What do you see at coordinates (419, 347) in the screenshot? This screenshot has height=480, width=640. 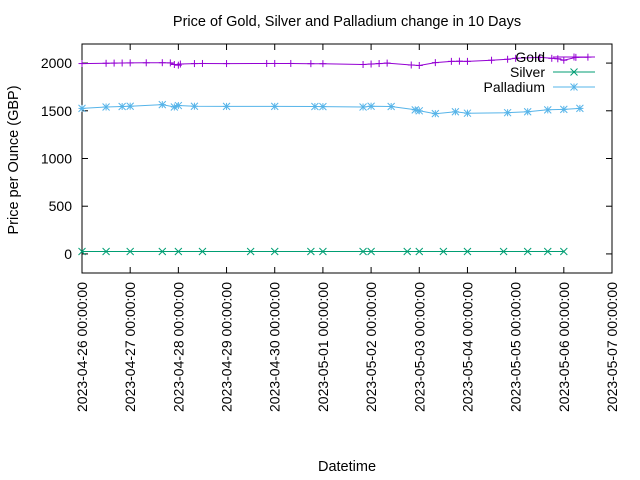 I see `x-tick-label: 2023-05-03 00:00:00` at bounding box center [419, 347].